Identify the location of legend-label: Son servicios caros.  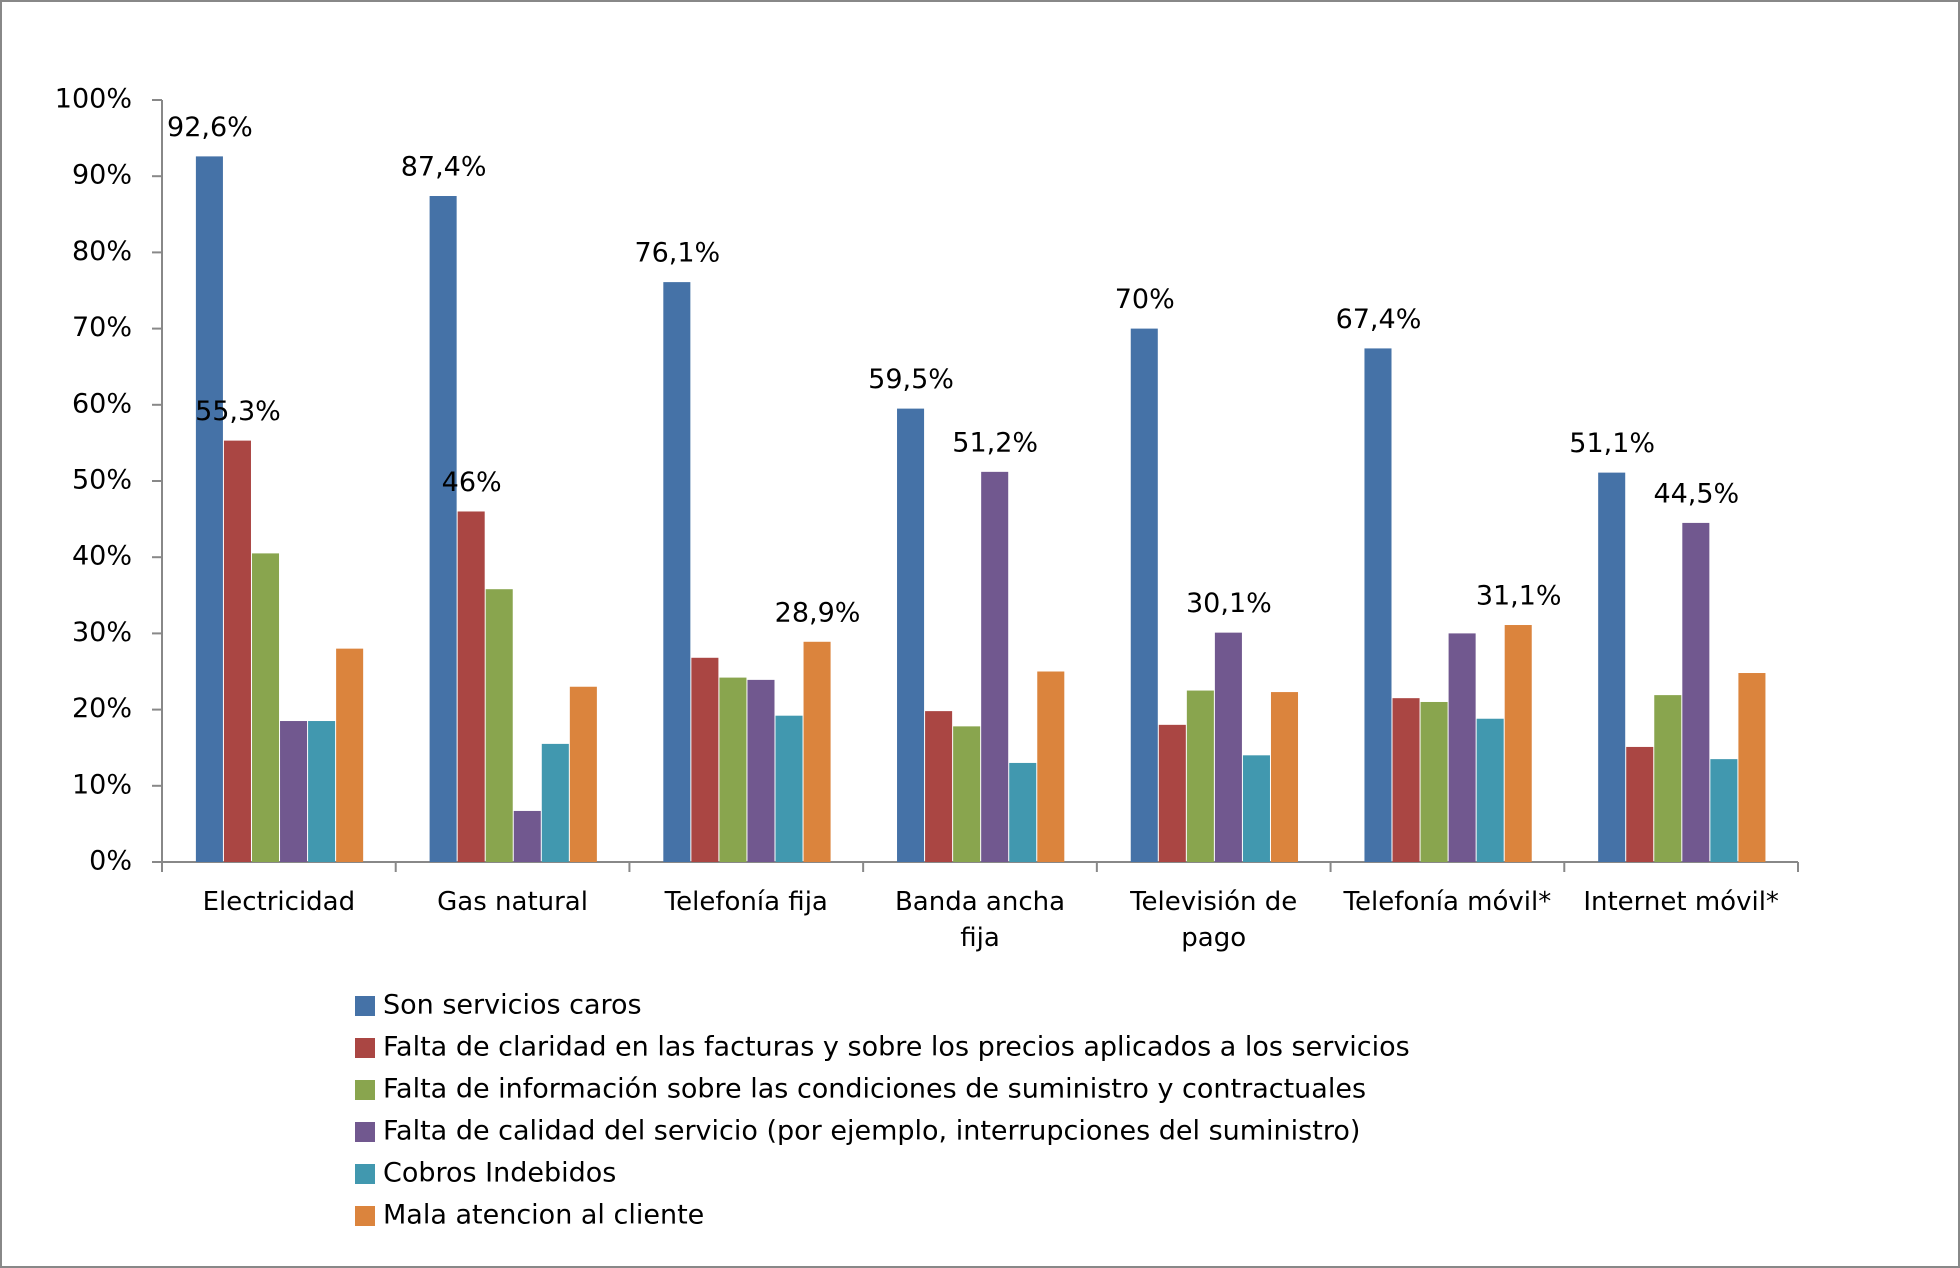
(512, 1005).